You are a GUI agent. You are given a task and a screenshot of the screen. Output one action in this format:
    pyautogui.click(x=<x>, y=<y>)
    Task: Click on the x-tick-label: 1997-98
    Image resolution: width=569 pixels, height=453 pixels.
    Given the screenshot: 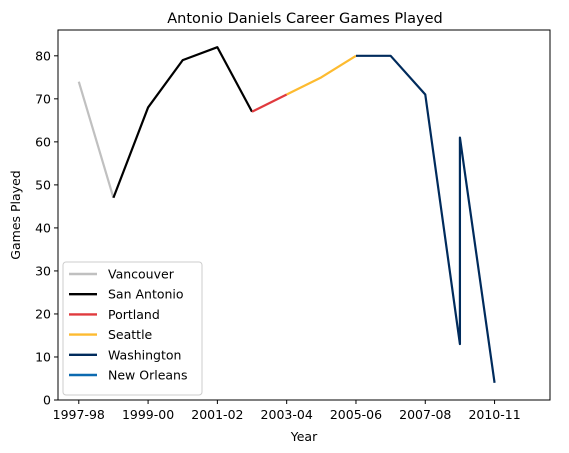 What is the action you would take?
    pyautogui.click(x=79, y=414)
    